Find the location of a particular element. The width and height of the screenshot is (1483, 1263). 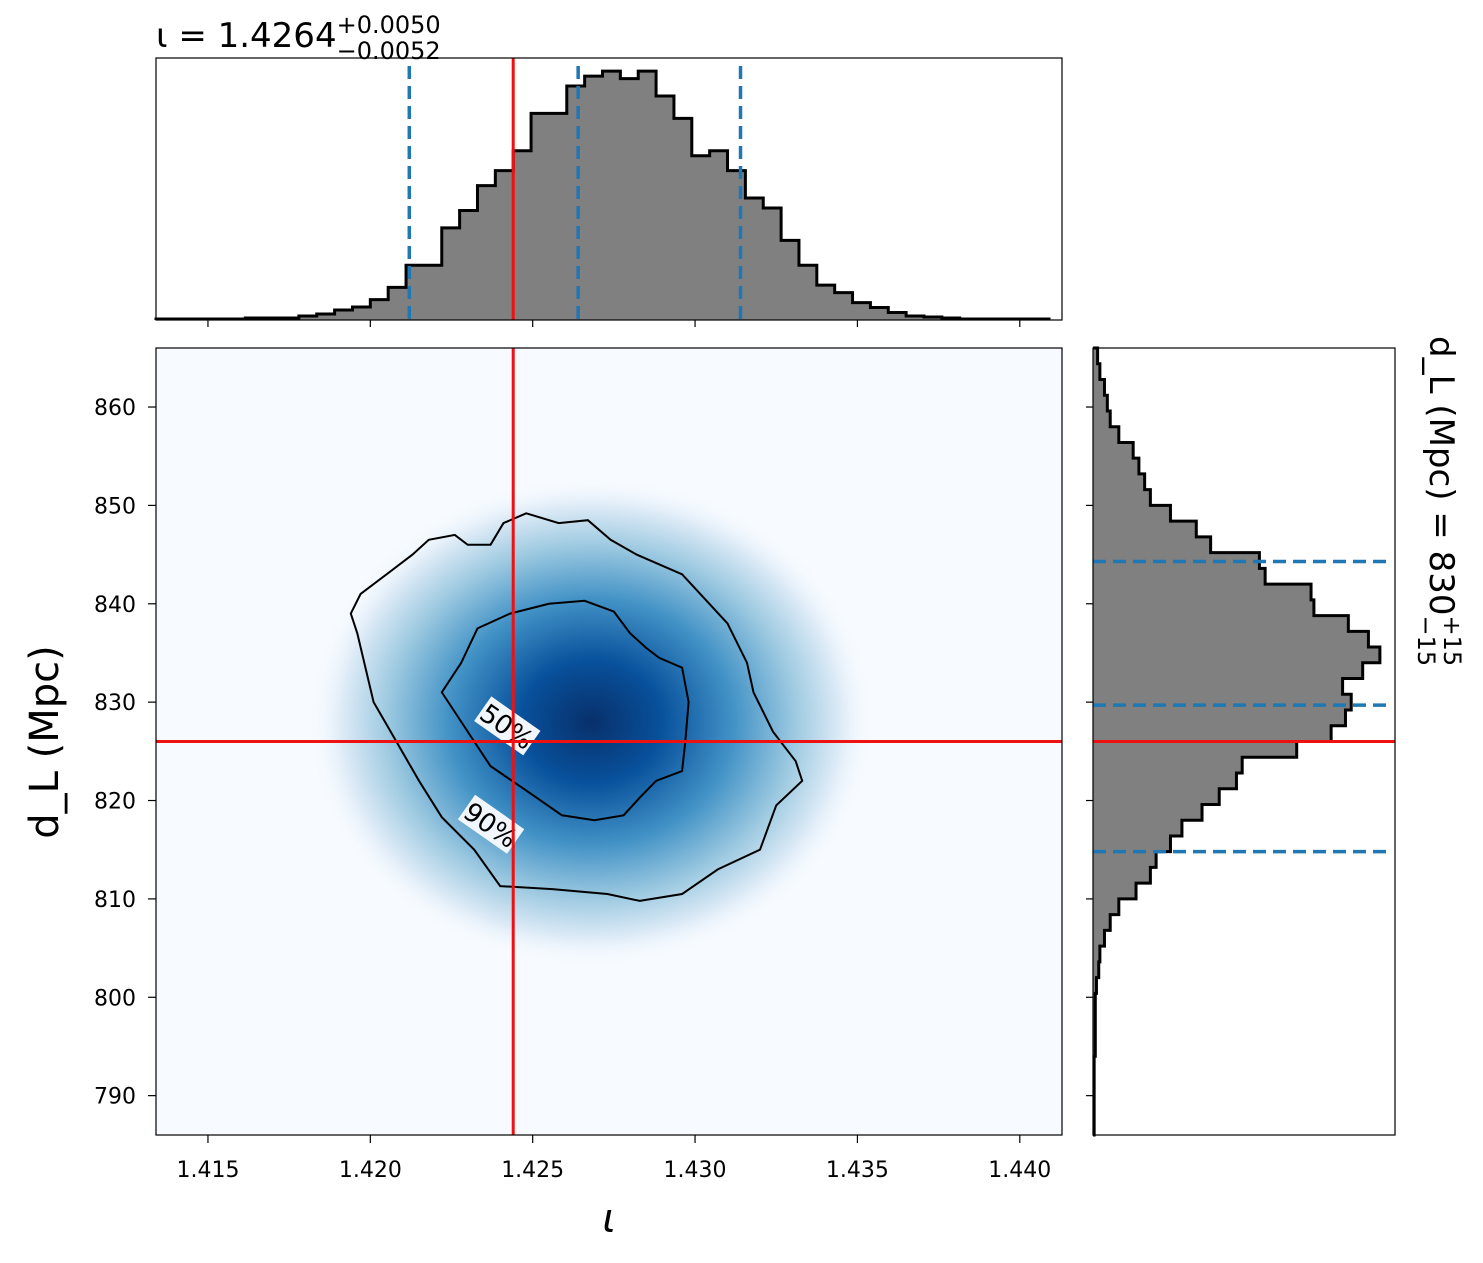

x-tick-label: 1.440 is located at coordinates (1019, 1170).